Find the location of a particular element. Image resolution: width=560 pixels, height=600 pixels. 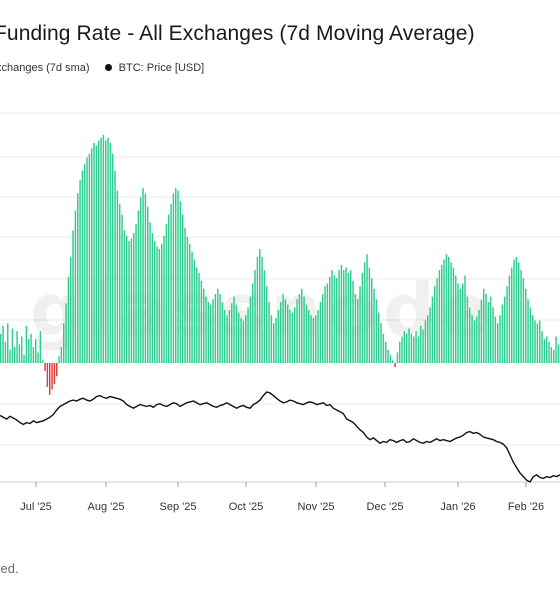

legend: xchanges (7d sma) BTC: Price [USD] is located at coordinates (102, 68).